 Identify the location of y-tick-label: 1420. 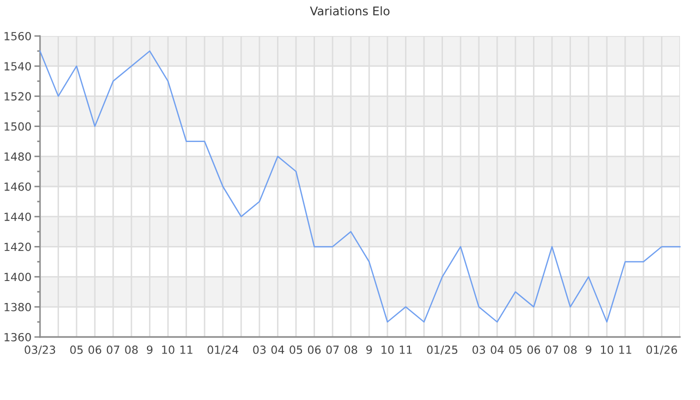
(17, 247).